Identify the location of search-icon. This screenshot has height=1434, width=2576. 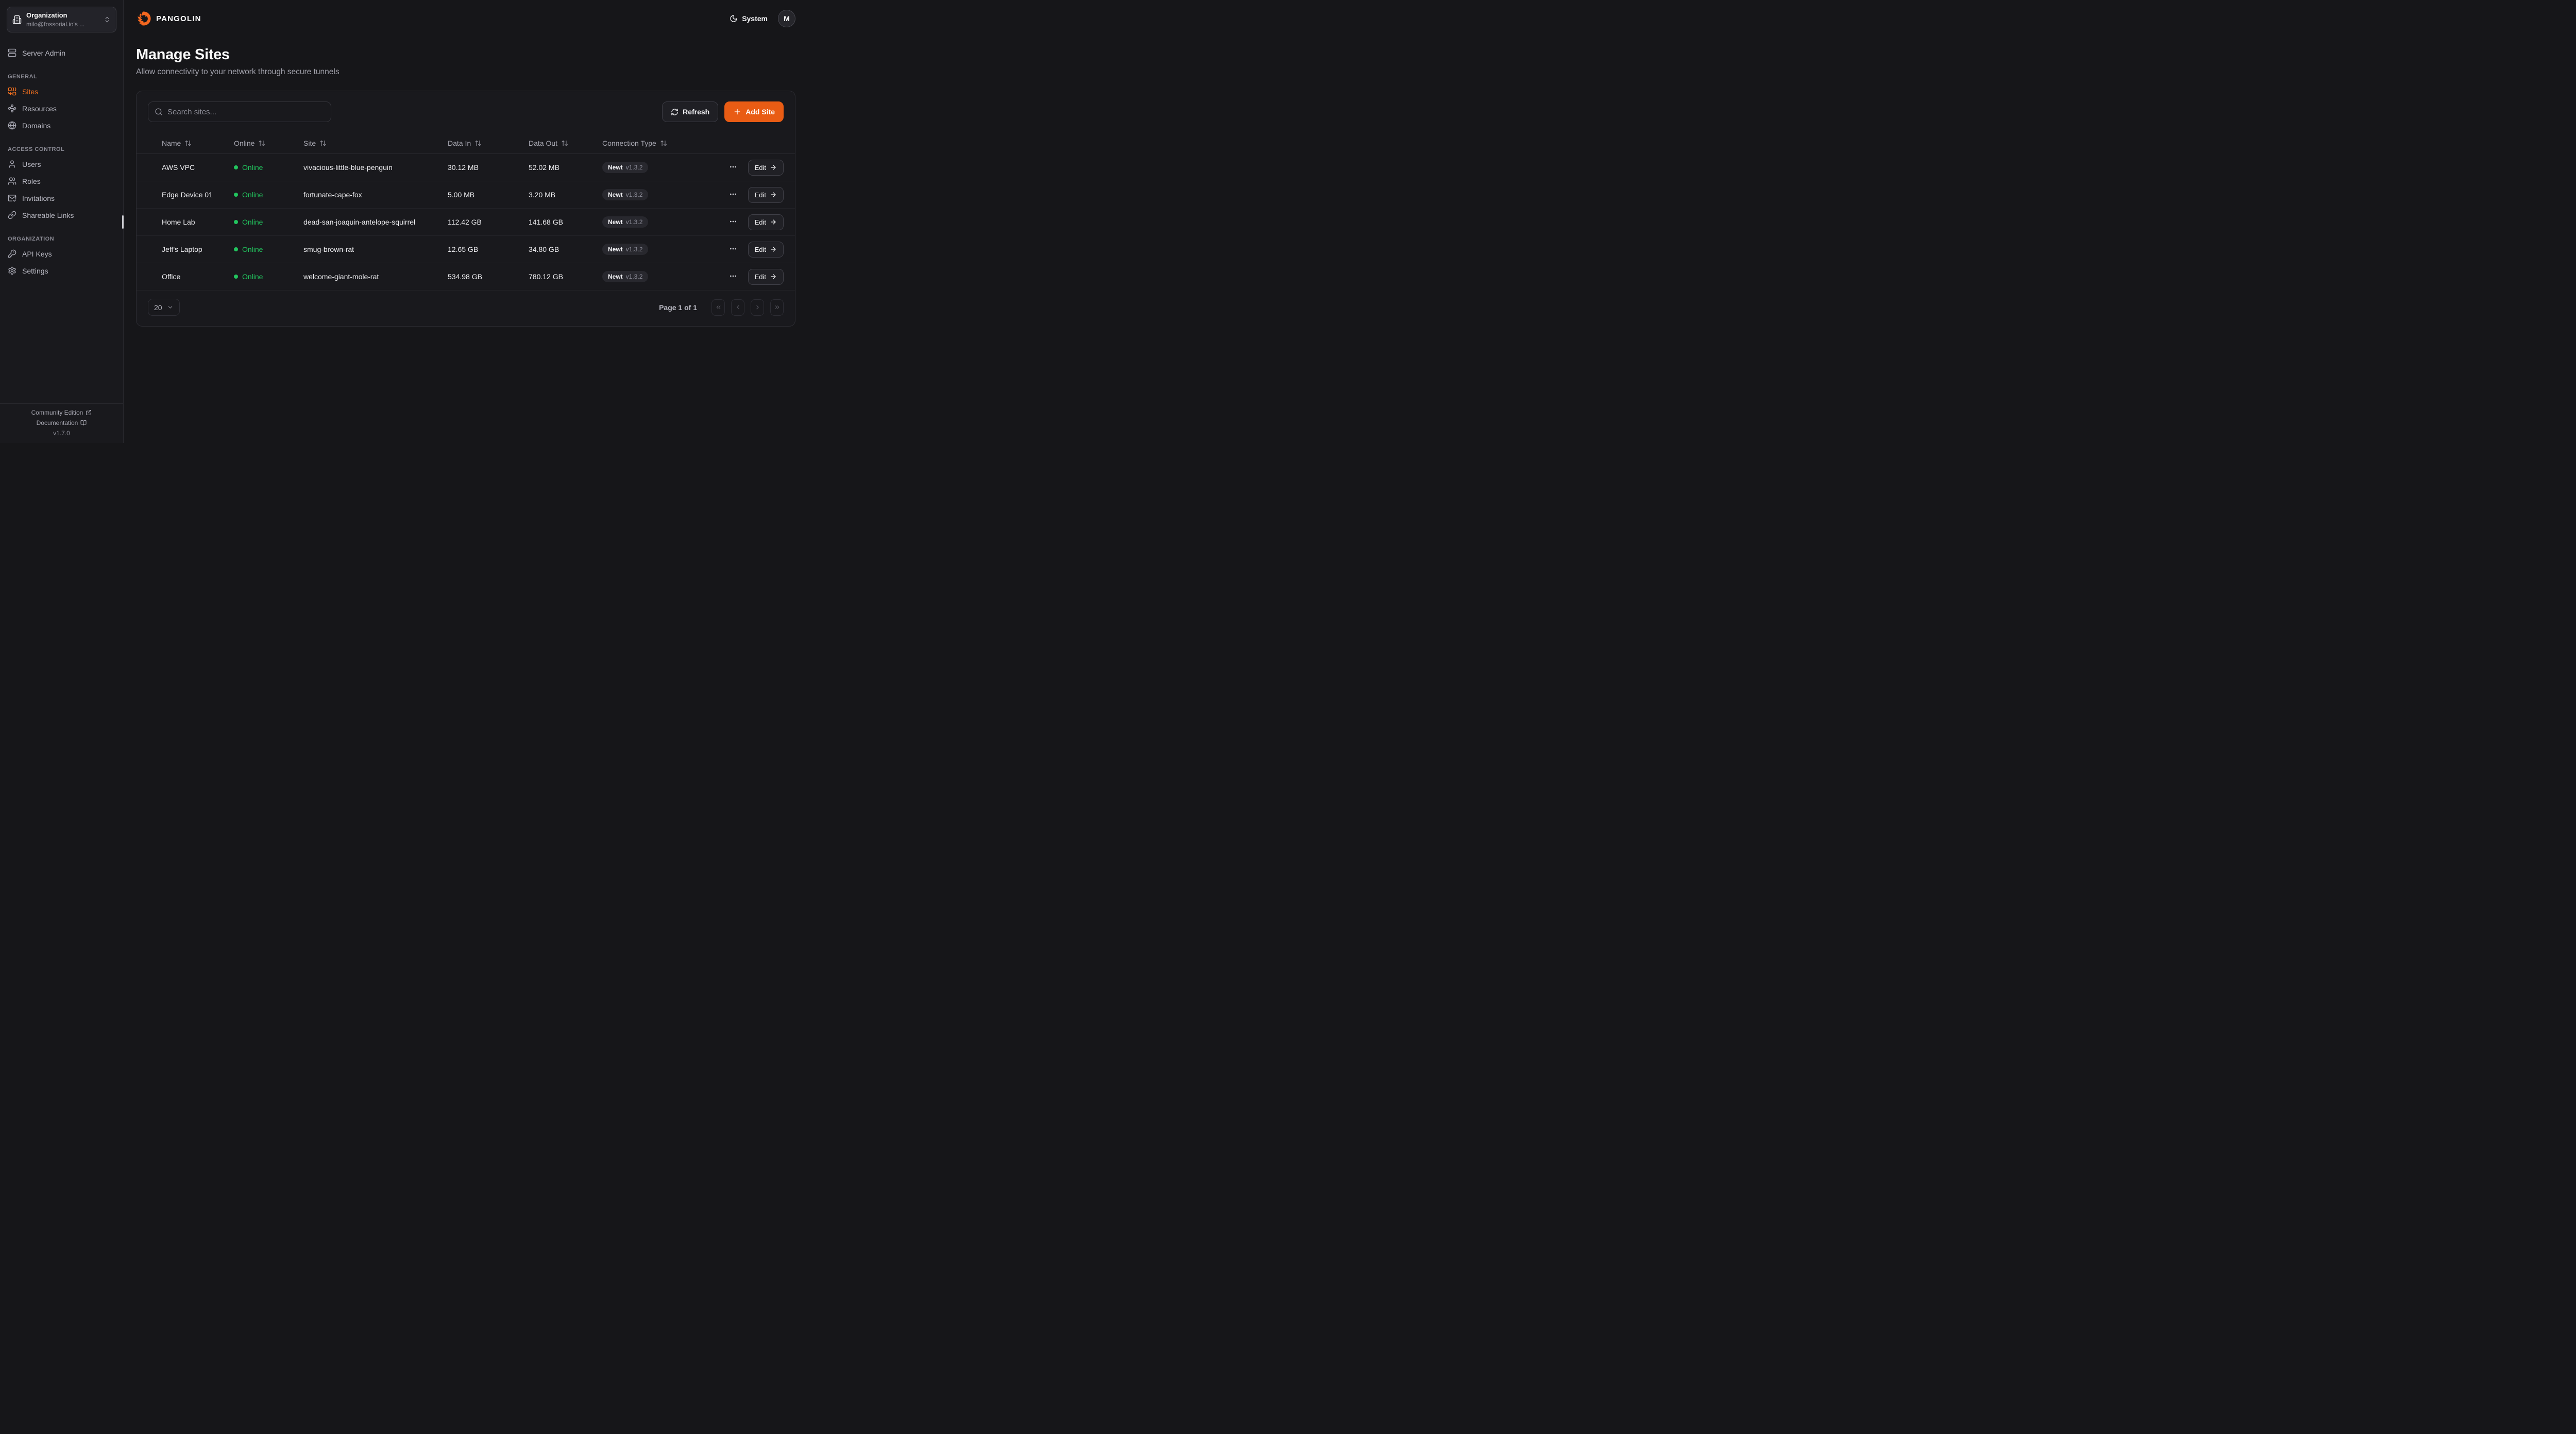
(159, 112).